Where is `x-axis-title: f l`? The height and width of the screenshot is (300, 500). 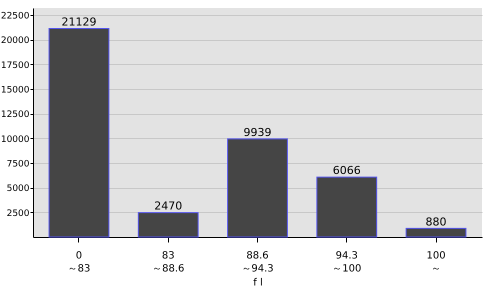 x-axis-title: f l is located at coordinates (258, 283).